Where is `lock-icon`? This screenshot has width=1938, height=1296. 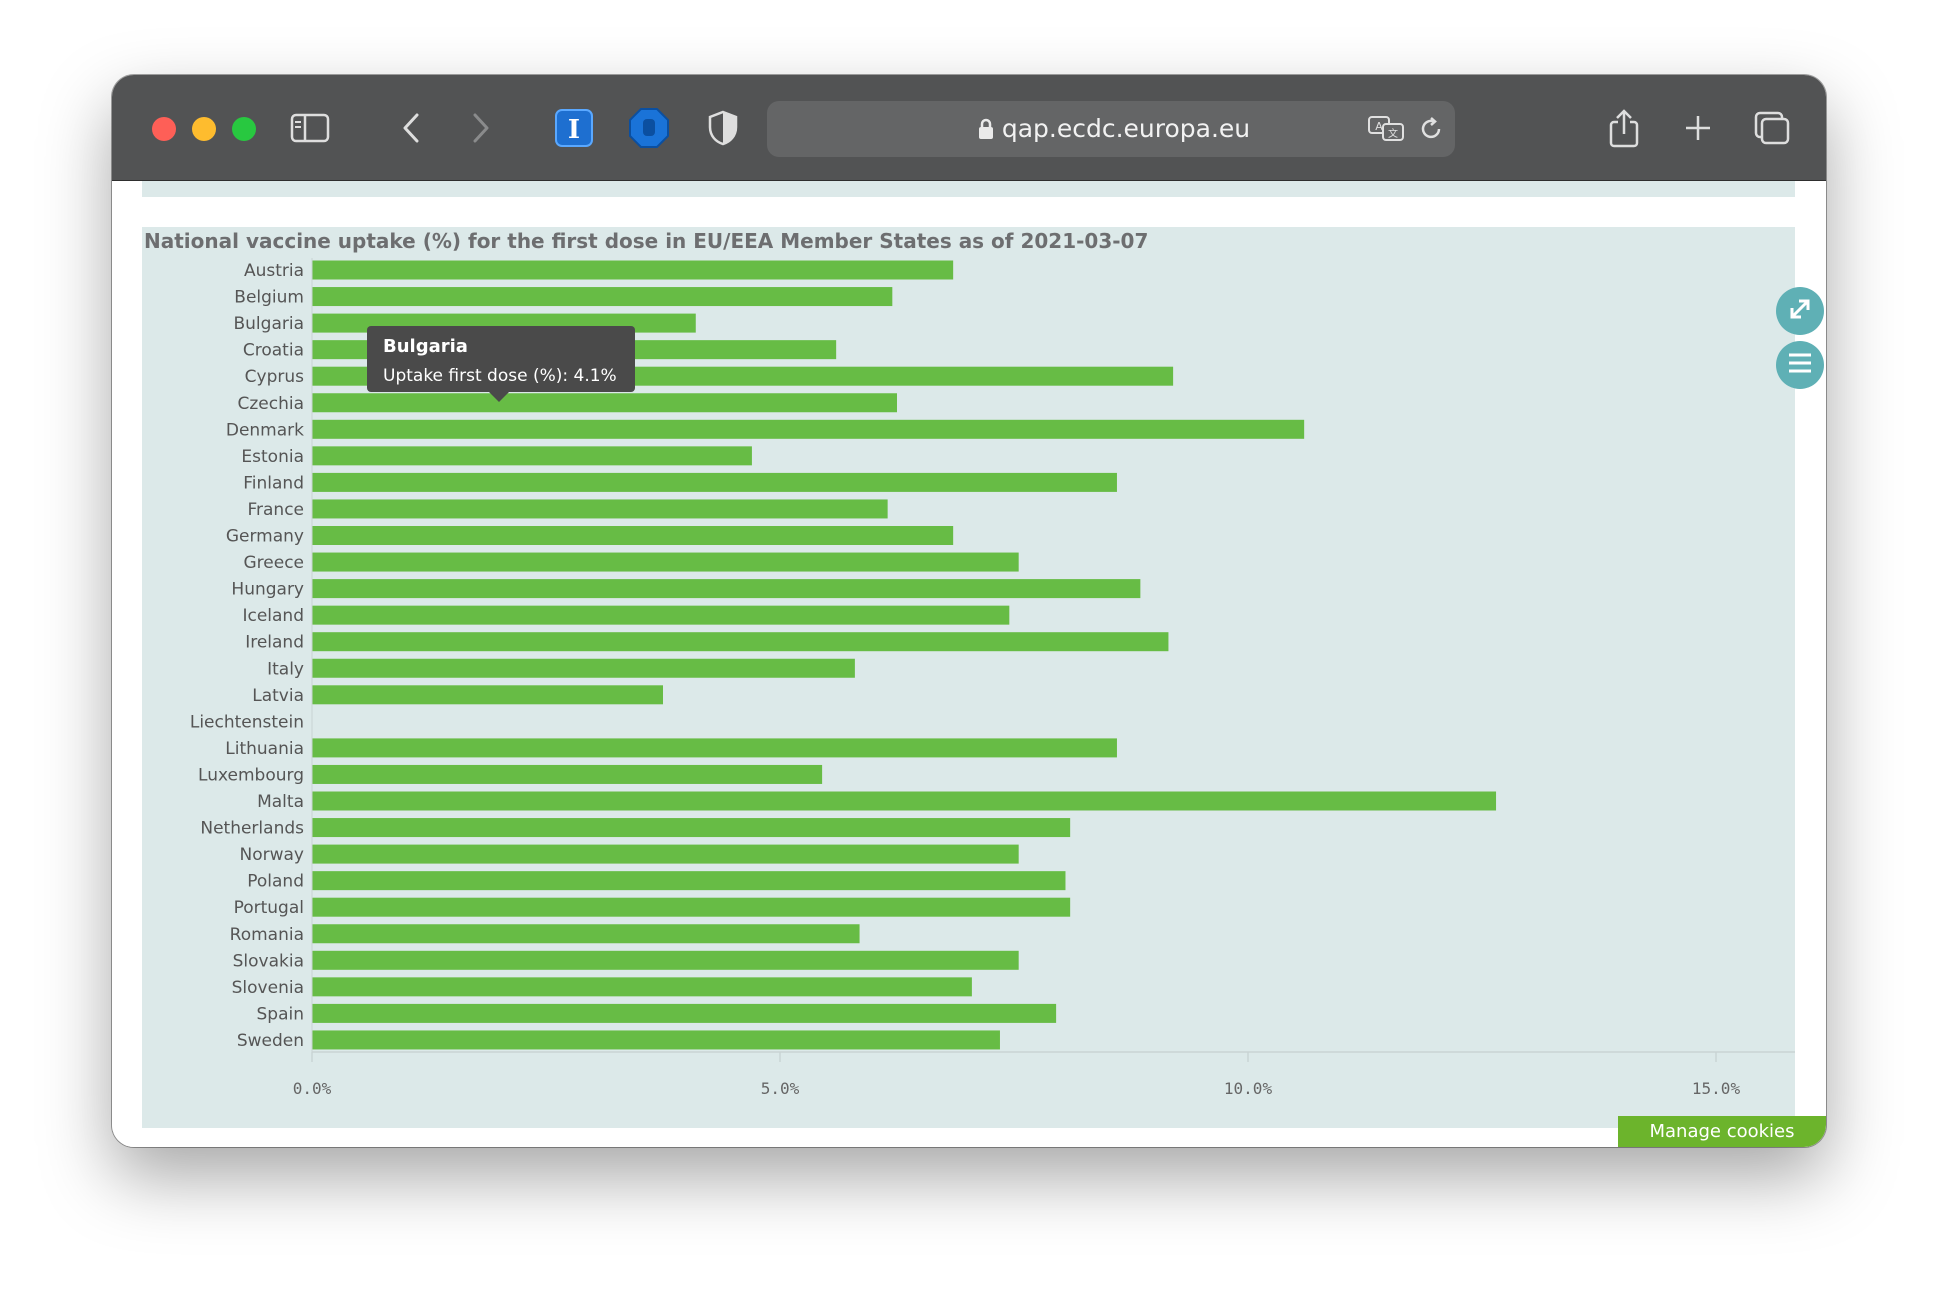 lock-icon is located at coordinates (986, 131).